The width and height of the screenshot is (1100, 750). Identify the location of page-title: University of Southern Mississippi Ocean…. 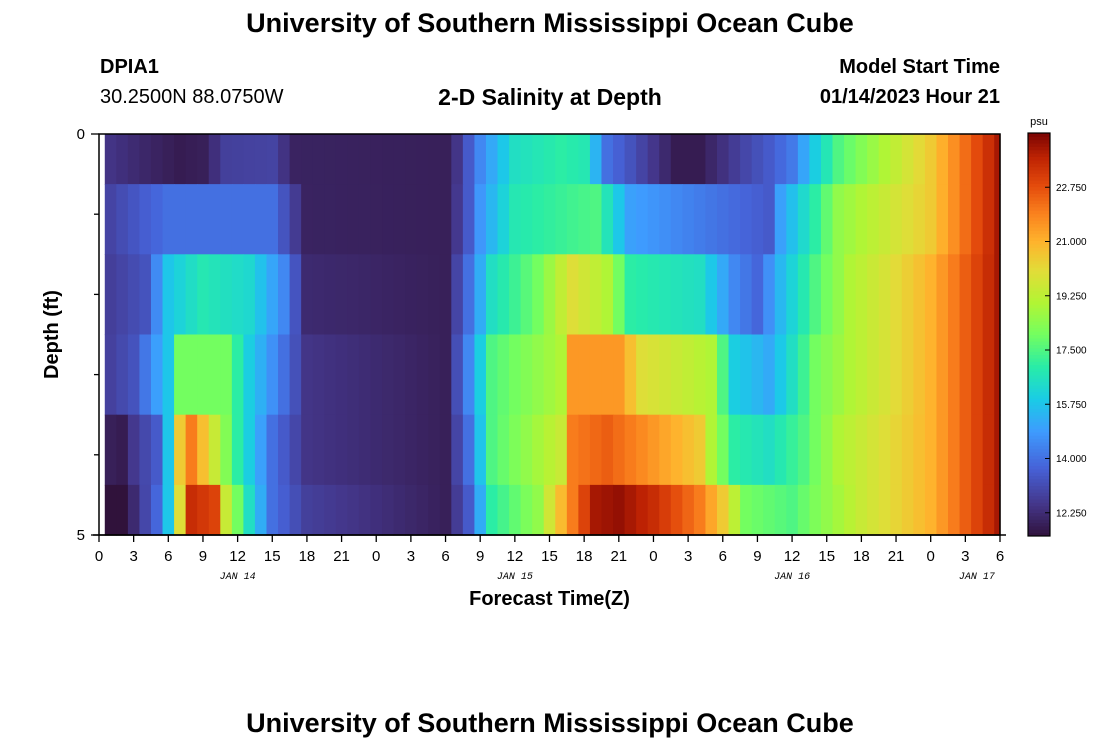
(550, 23).